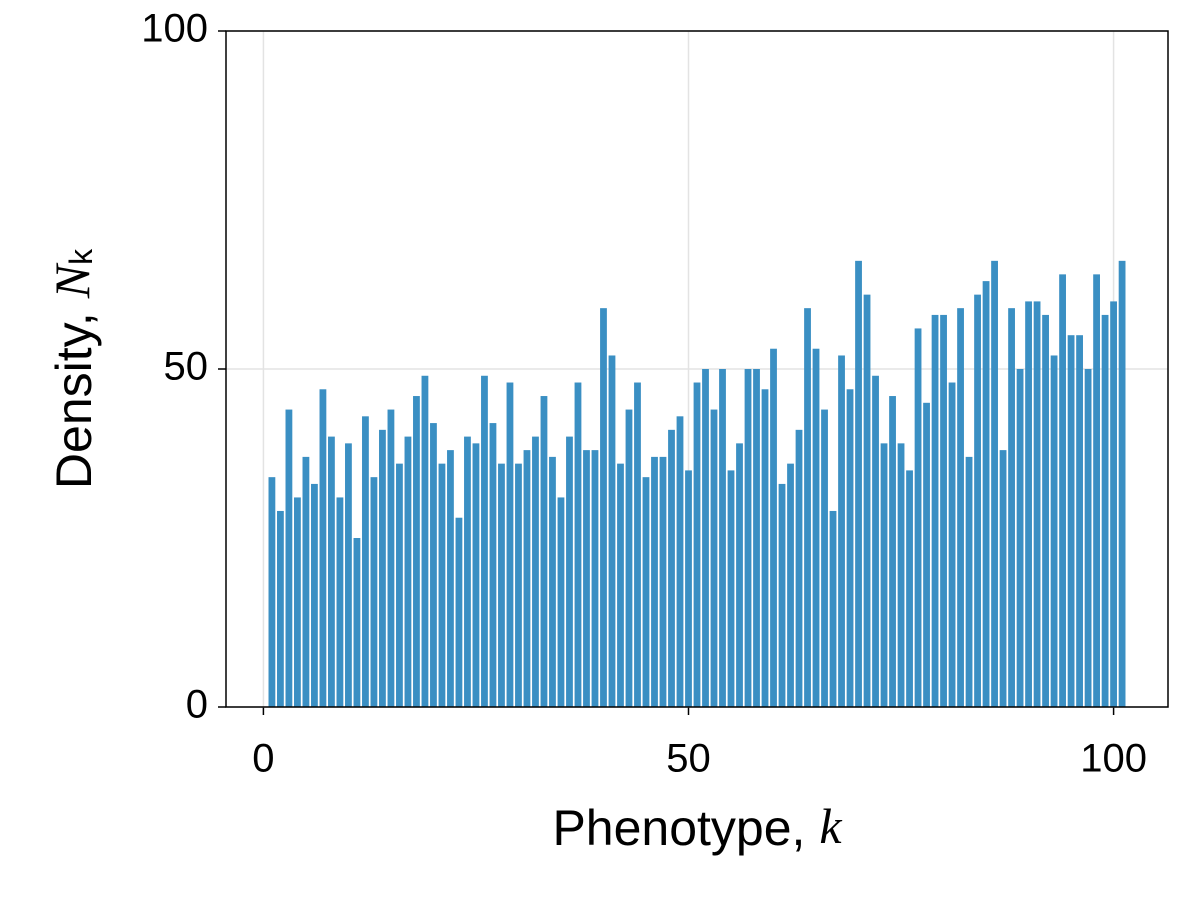 This screenshot has width=1200, height=900. What do you see at coordinates (81, 256) in the screenshot?
I see `y-label-sub: k` at bounding box center [81, 256].